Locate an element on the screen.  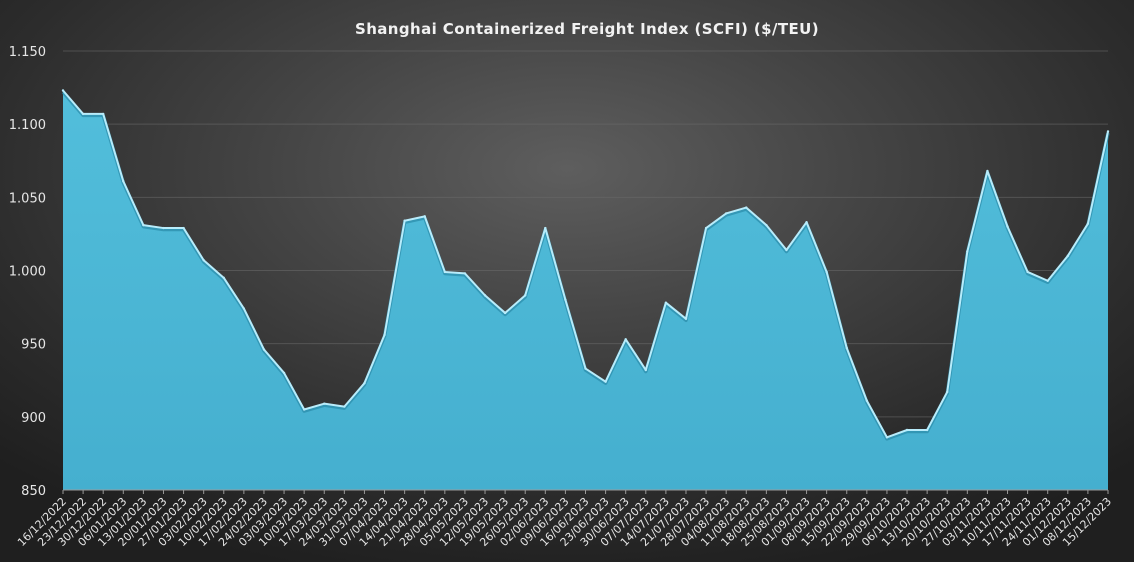
y-tick-label: 950 is located at coordinates (33, 345).